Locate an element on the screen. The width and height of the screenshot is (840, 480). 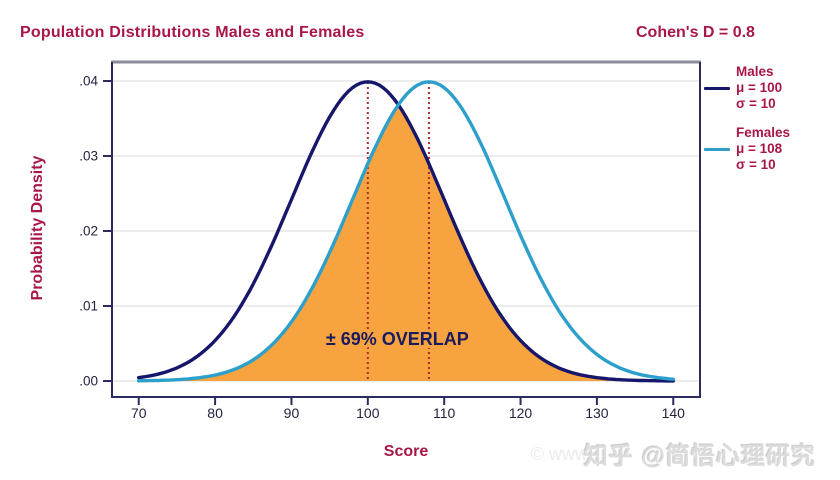
females-line-swatch is located at coordinates (717, 149).